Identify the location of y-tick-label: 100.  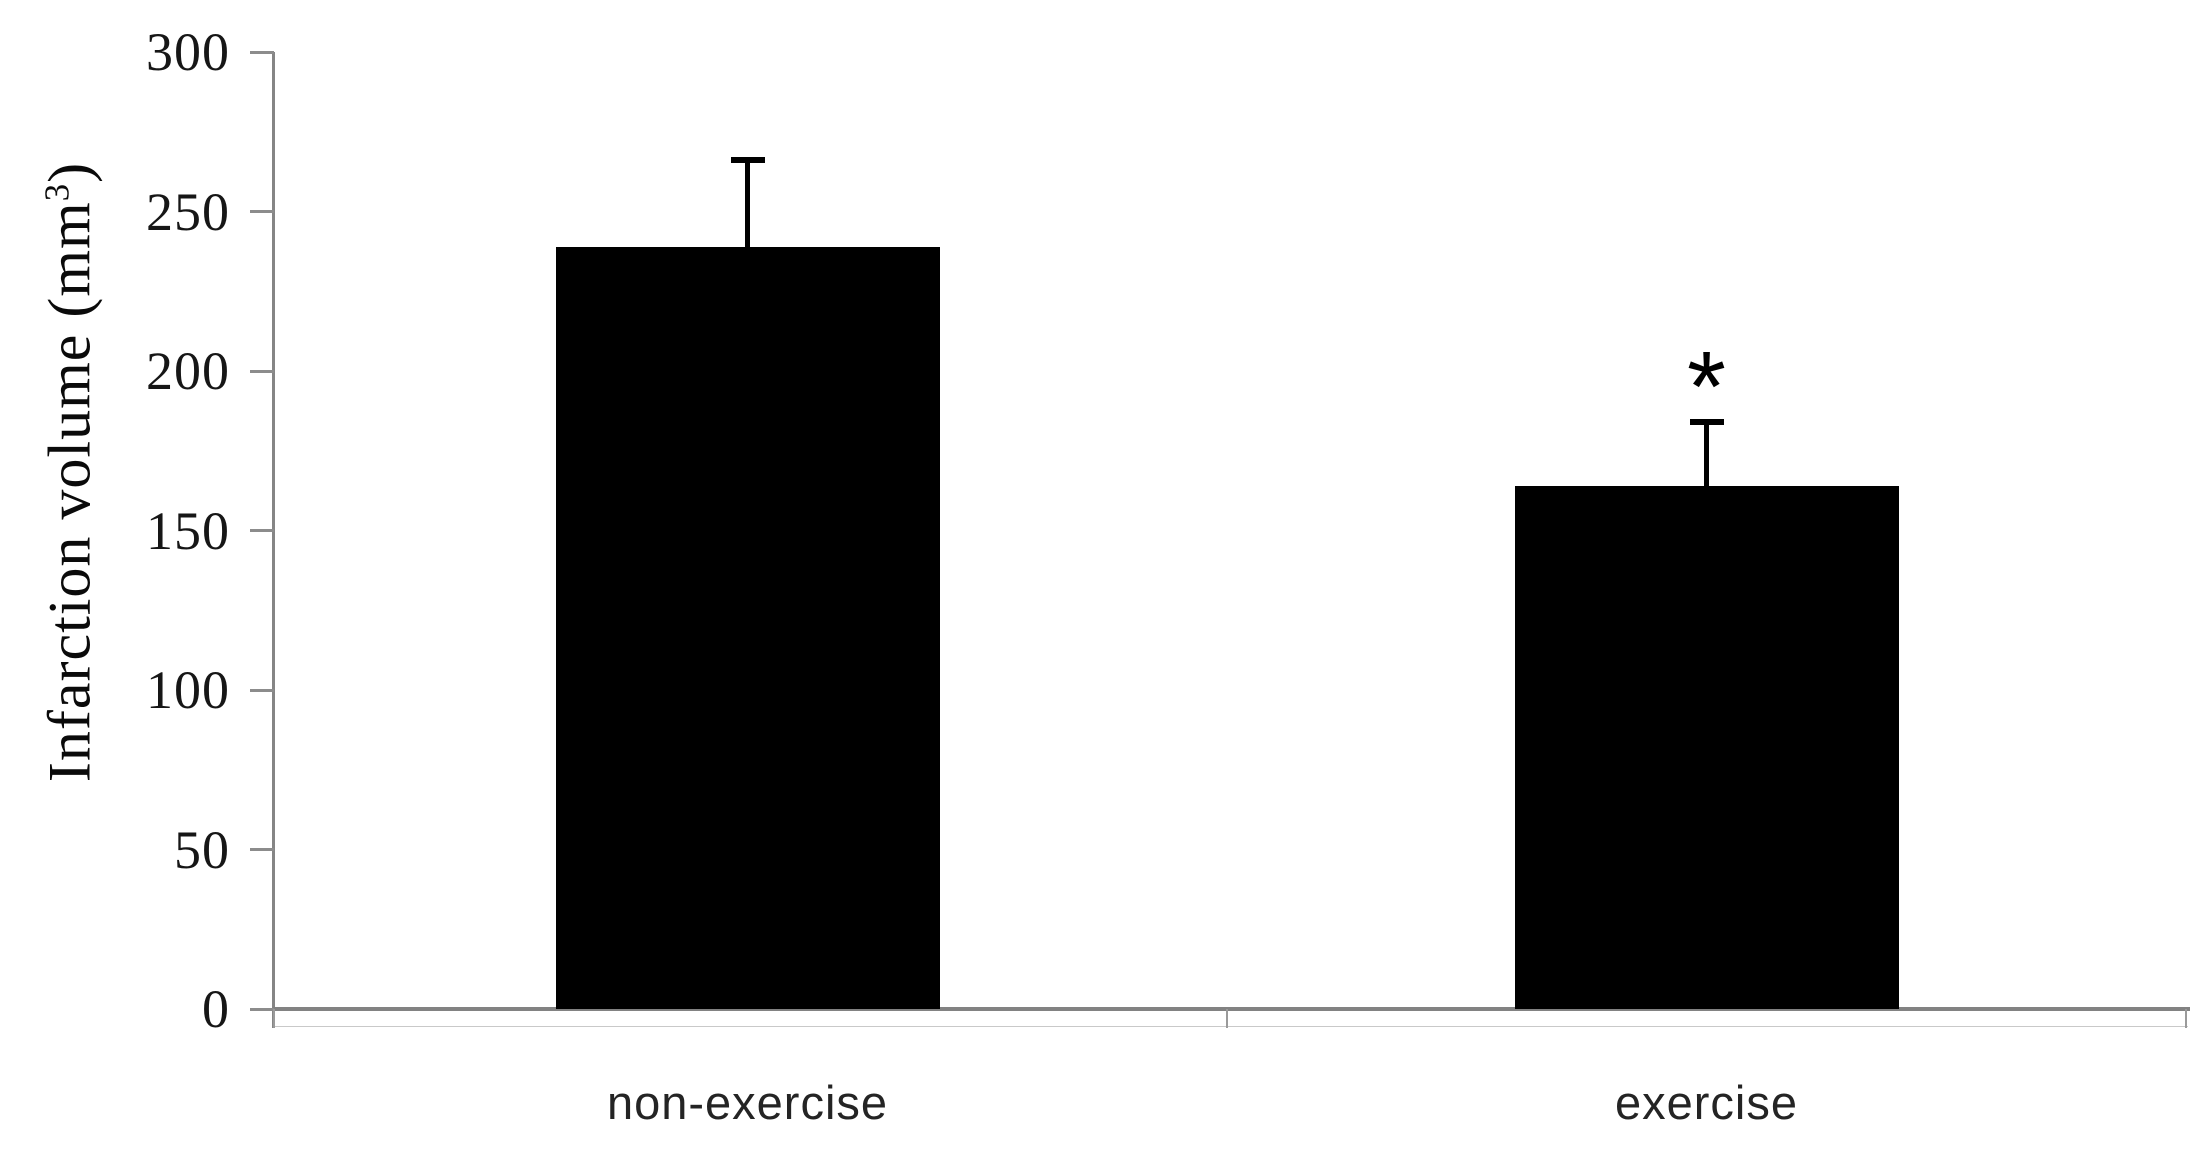
(188, 690).